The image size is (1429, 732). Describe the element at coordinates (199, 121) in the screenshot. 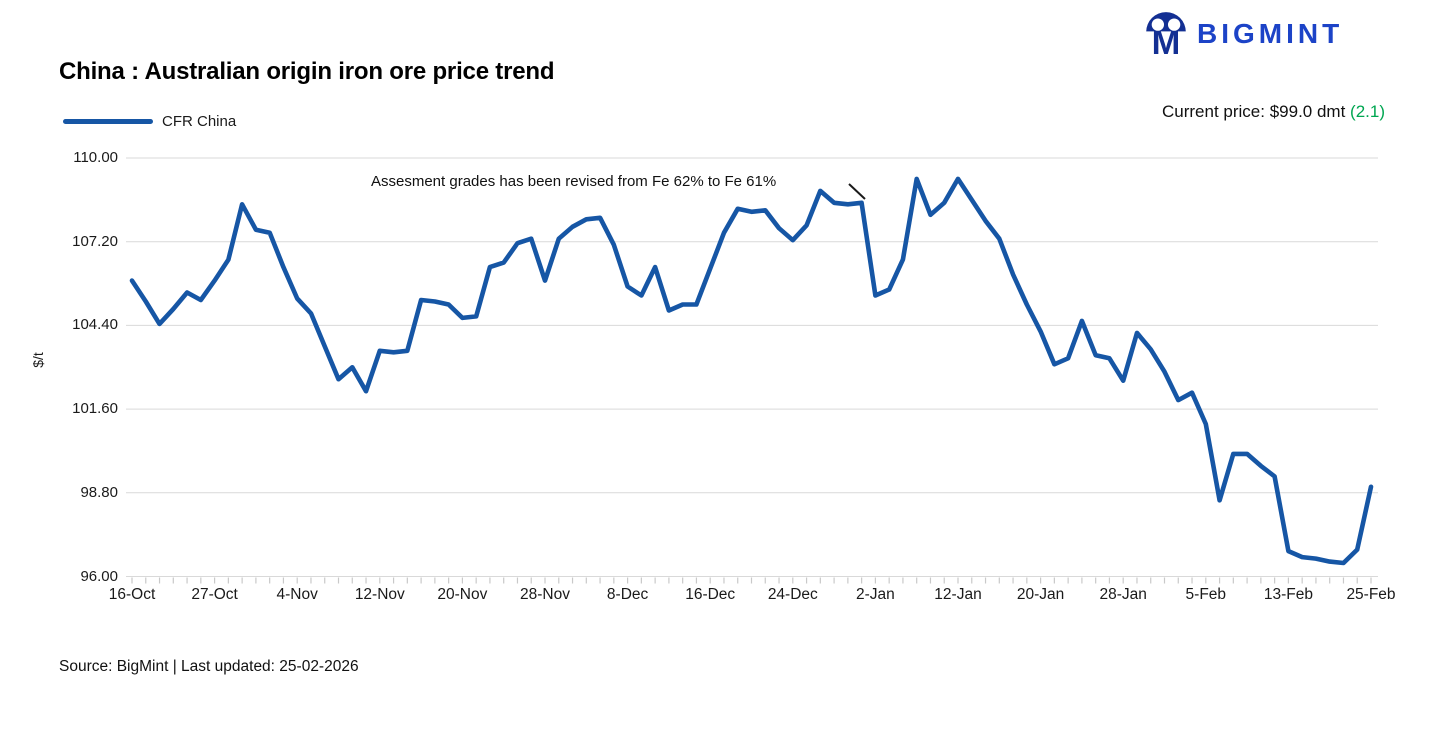

I see `legend-series-label: CFR China` at that location.